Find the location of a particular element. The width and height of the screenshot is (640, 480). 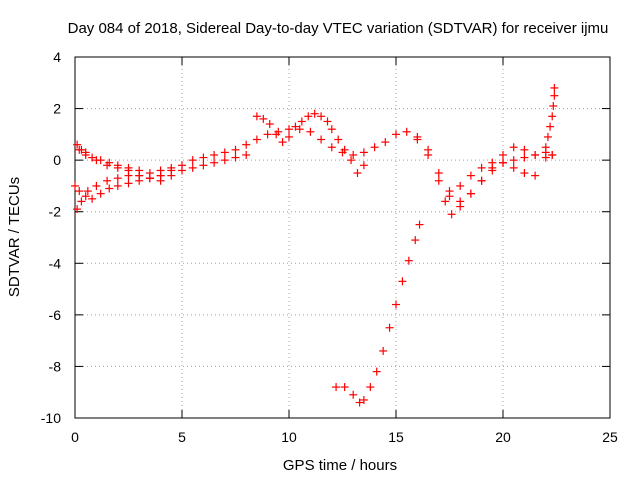

x-axis-label: GPS time / hours is located at coordinates (340, 465).